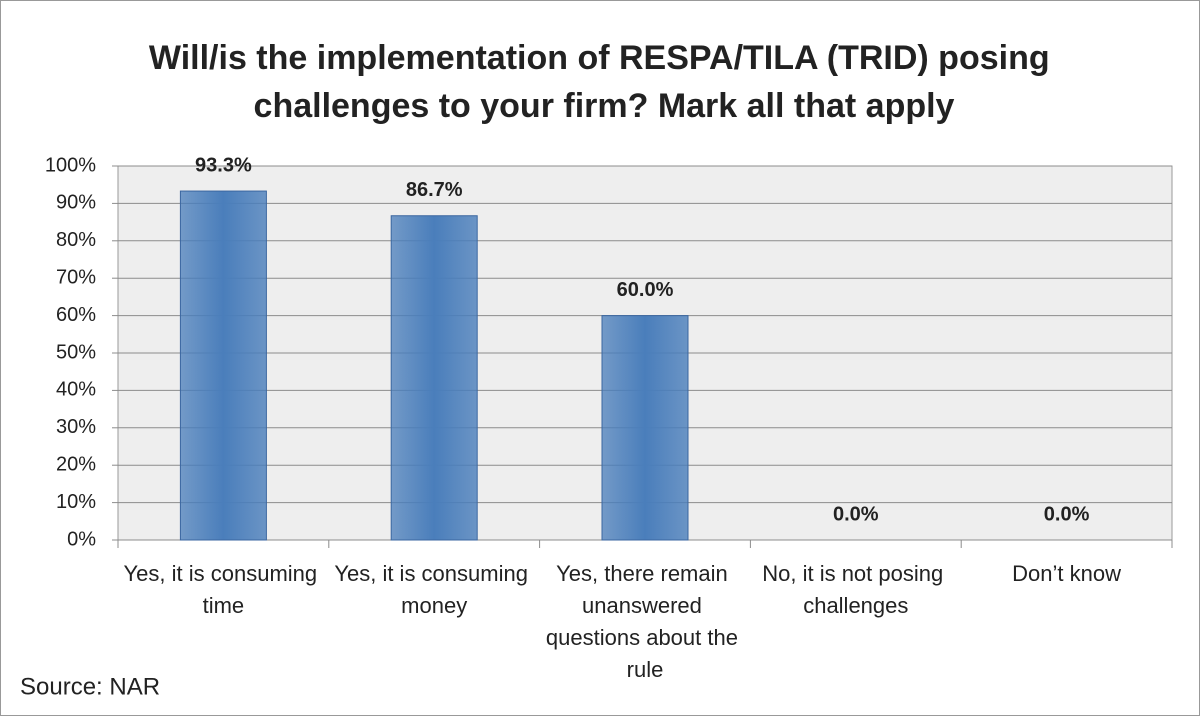  I want to click on x-tick-label: Don’t know, so click(1066, 573).